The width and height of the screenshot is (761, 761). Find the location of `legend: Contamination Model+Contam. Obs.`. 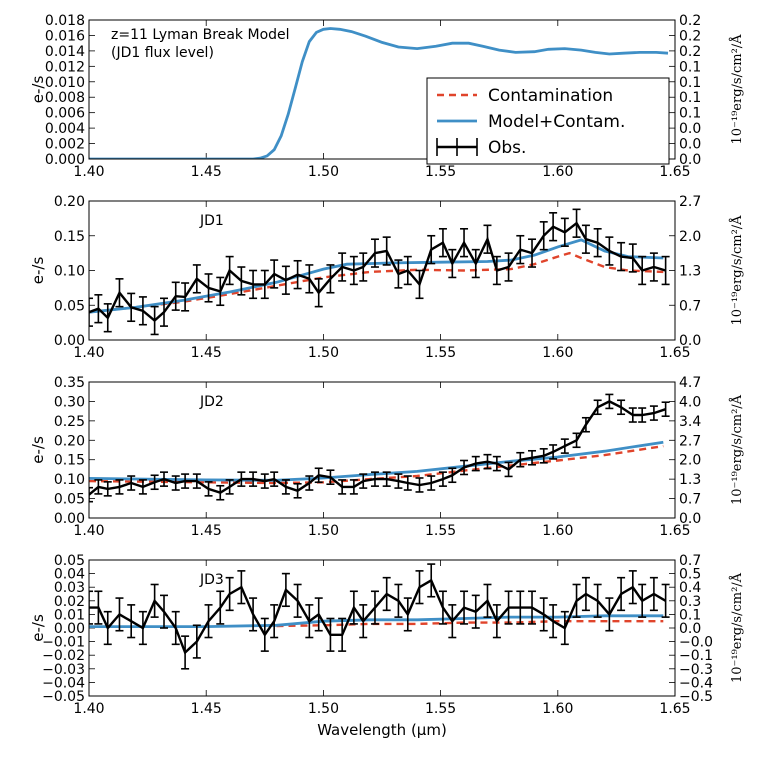

legend: Contamination Model+Contam. Obs. is located at coordinates (548, 121).